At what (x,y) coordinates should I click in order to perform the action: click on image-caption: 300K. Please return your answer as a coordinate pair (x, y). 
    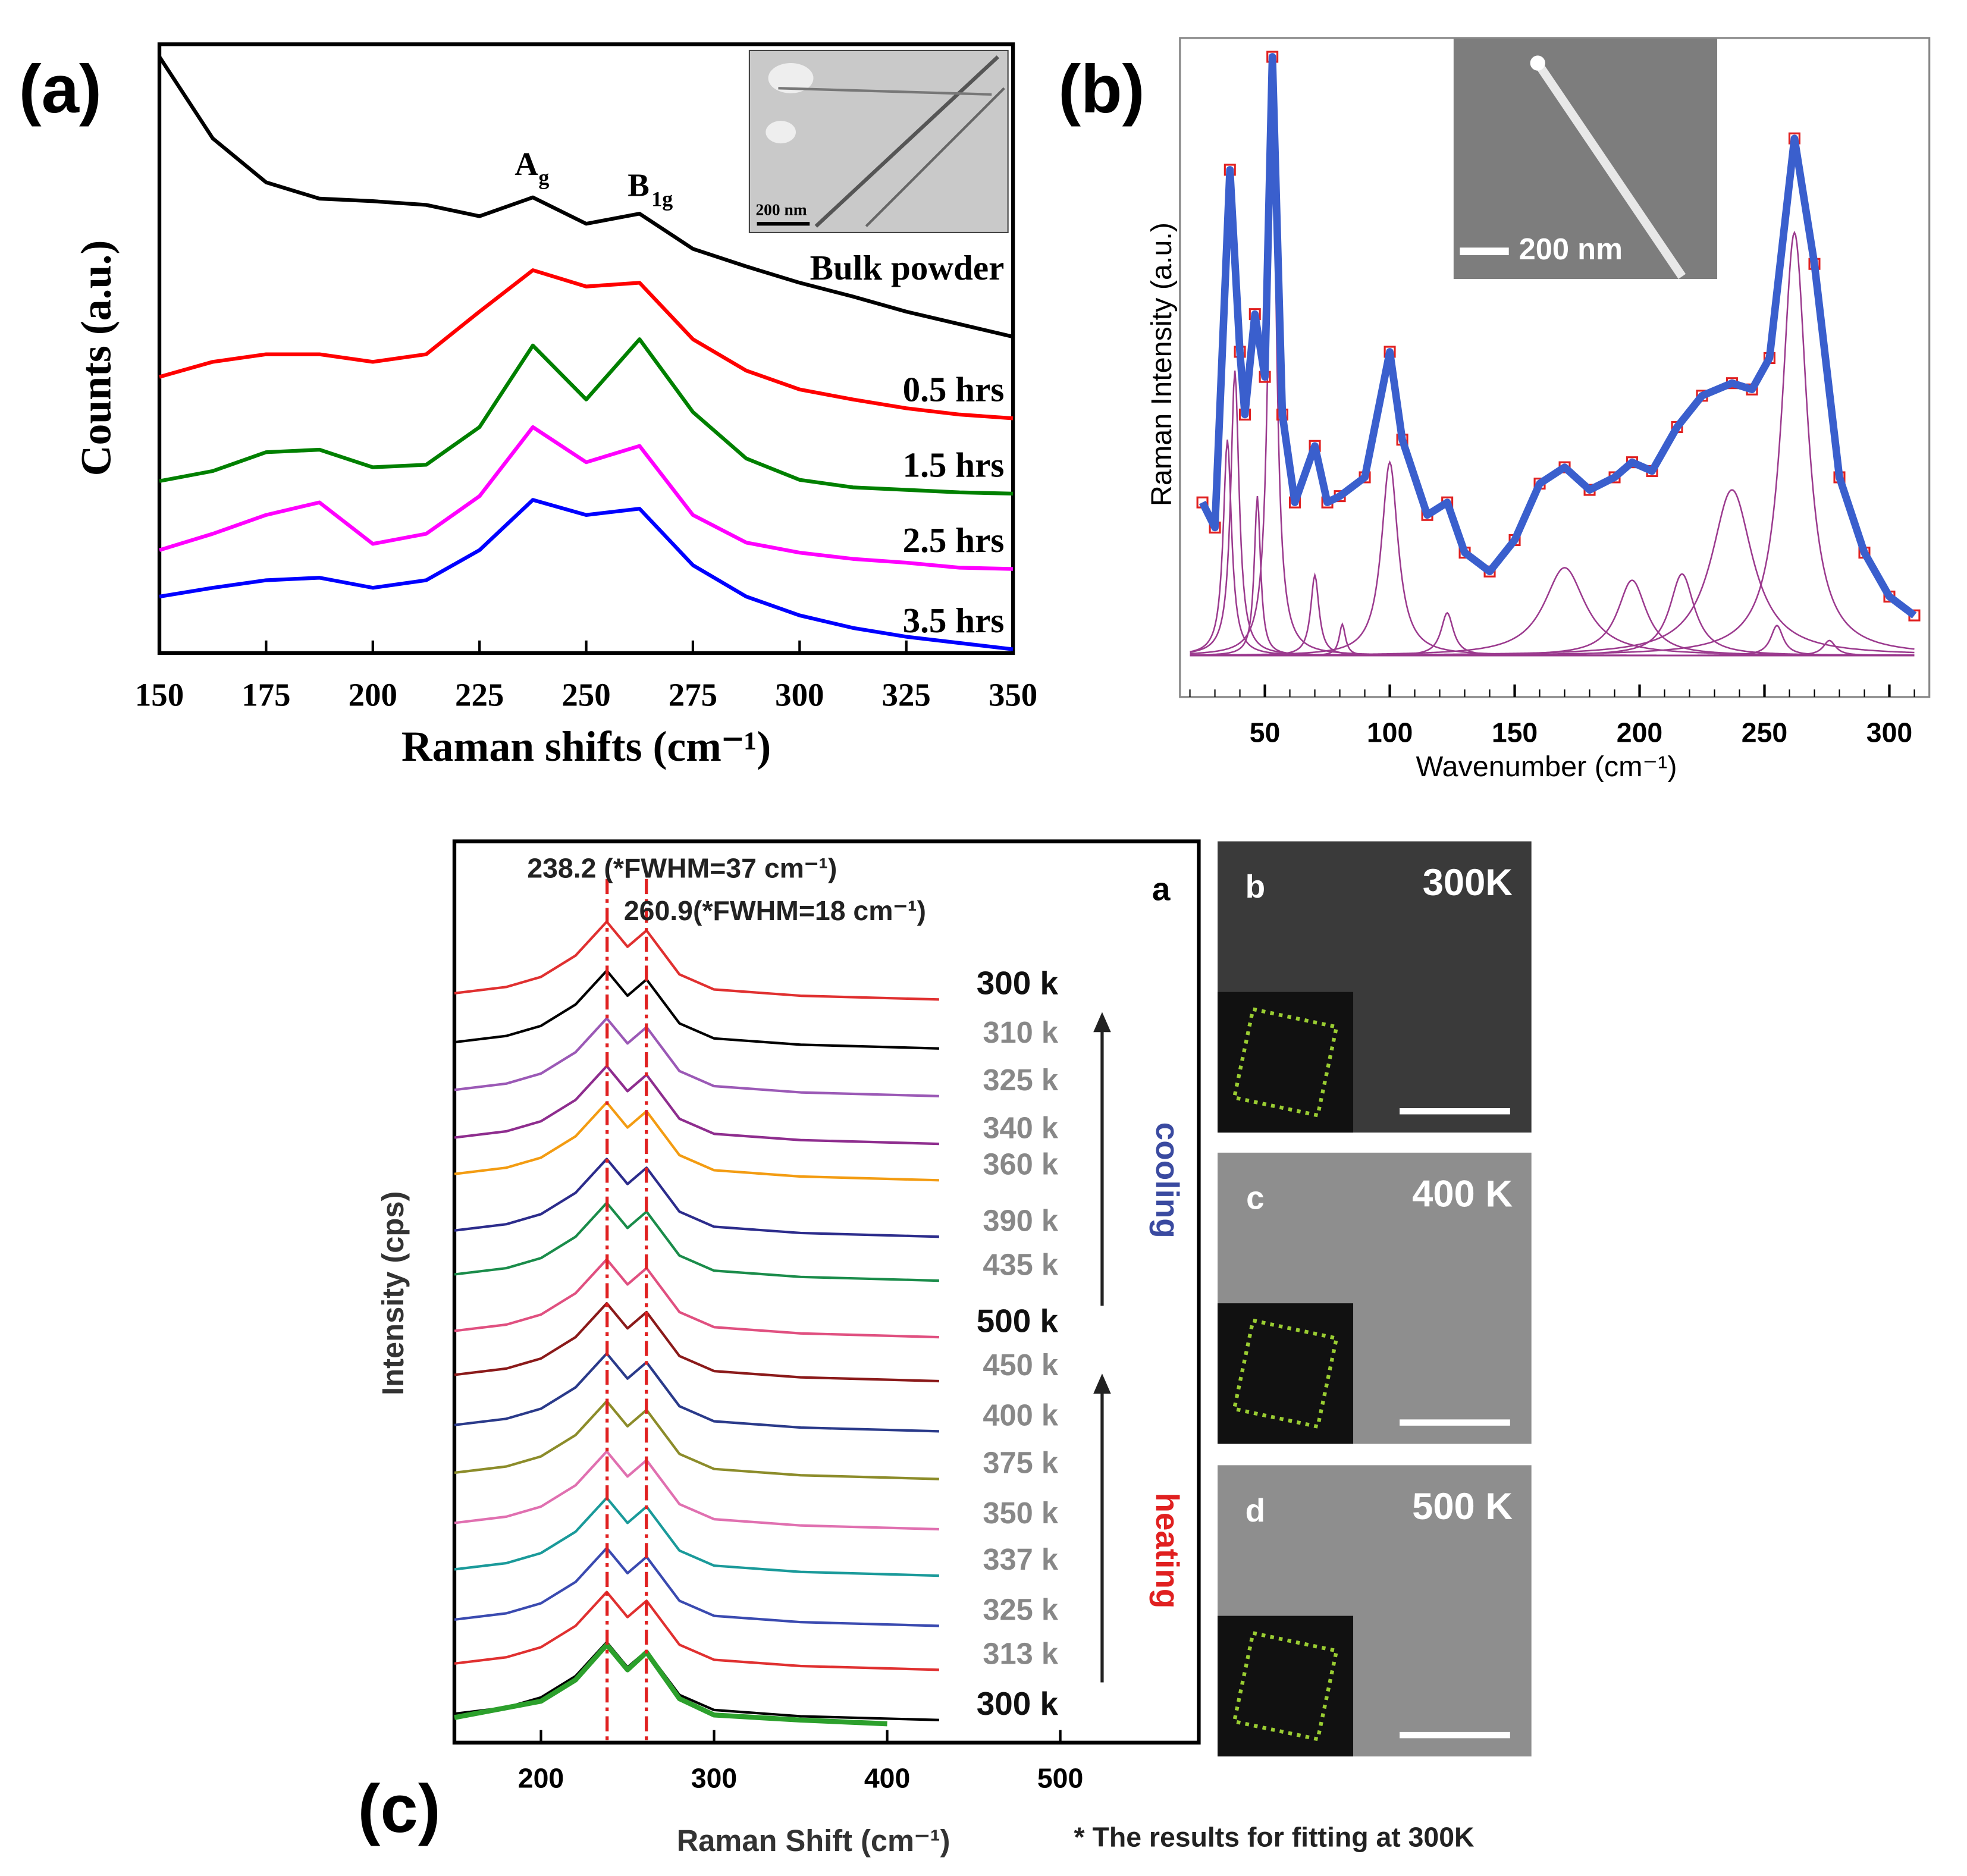
    Looking at the image, I should click on (1468, 883).